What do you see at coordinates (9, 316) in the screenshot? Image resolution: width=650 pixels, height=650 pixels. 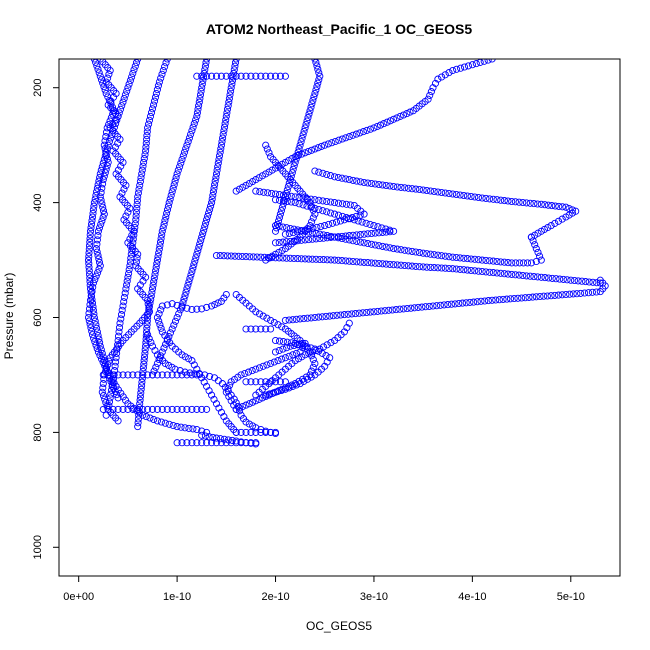 I see `y-axis-label: Pressure (mbar)` at bounding box center [9, 316].